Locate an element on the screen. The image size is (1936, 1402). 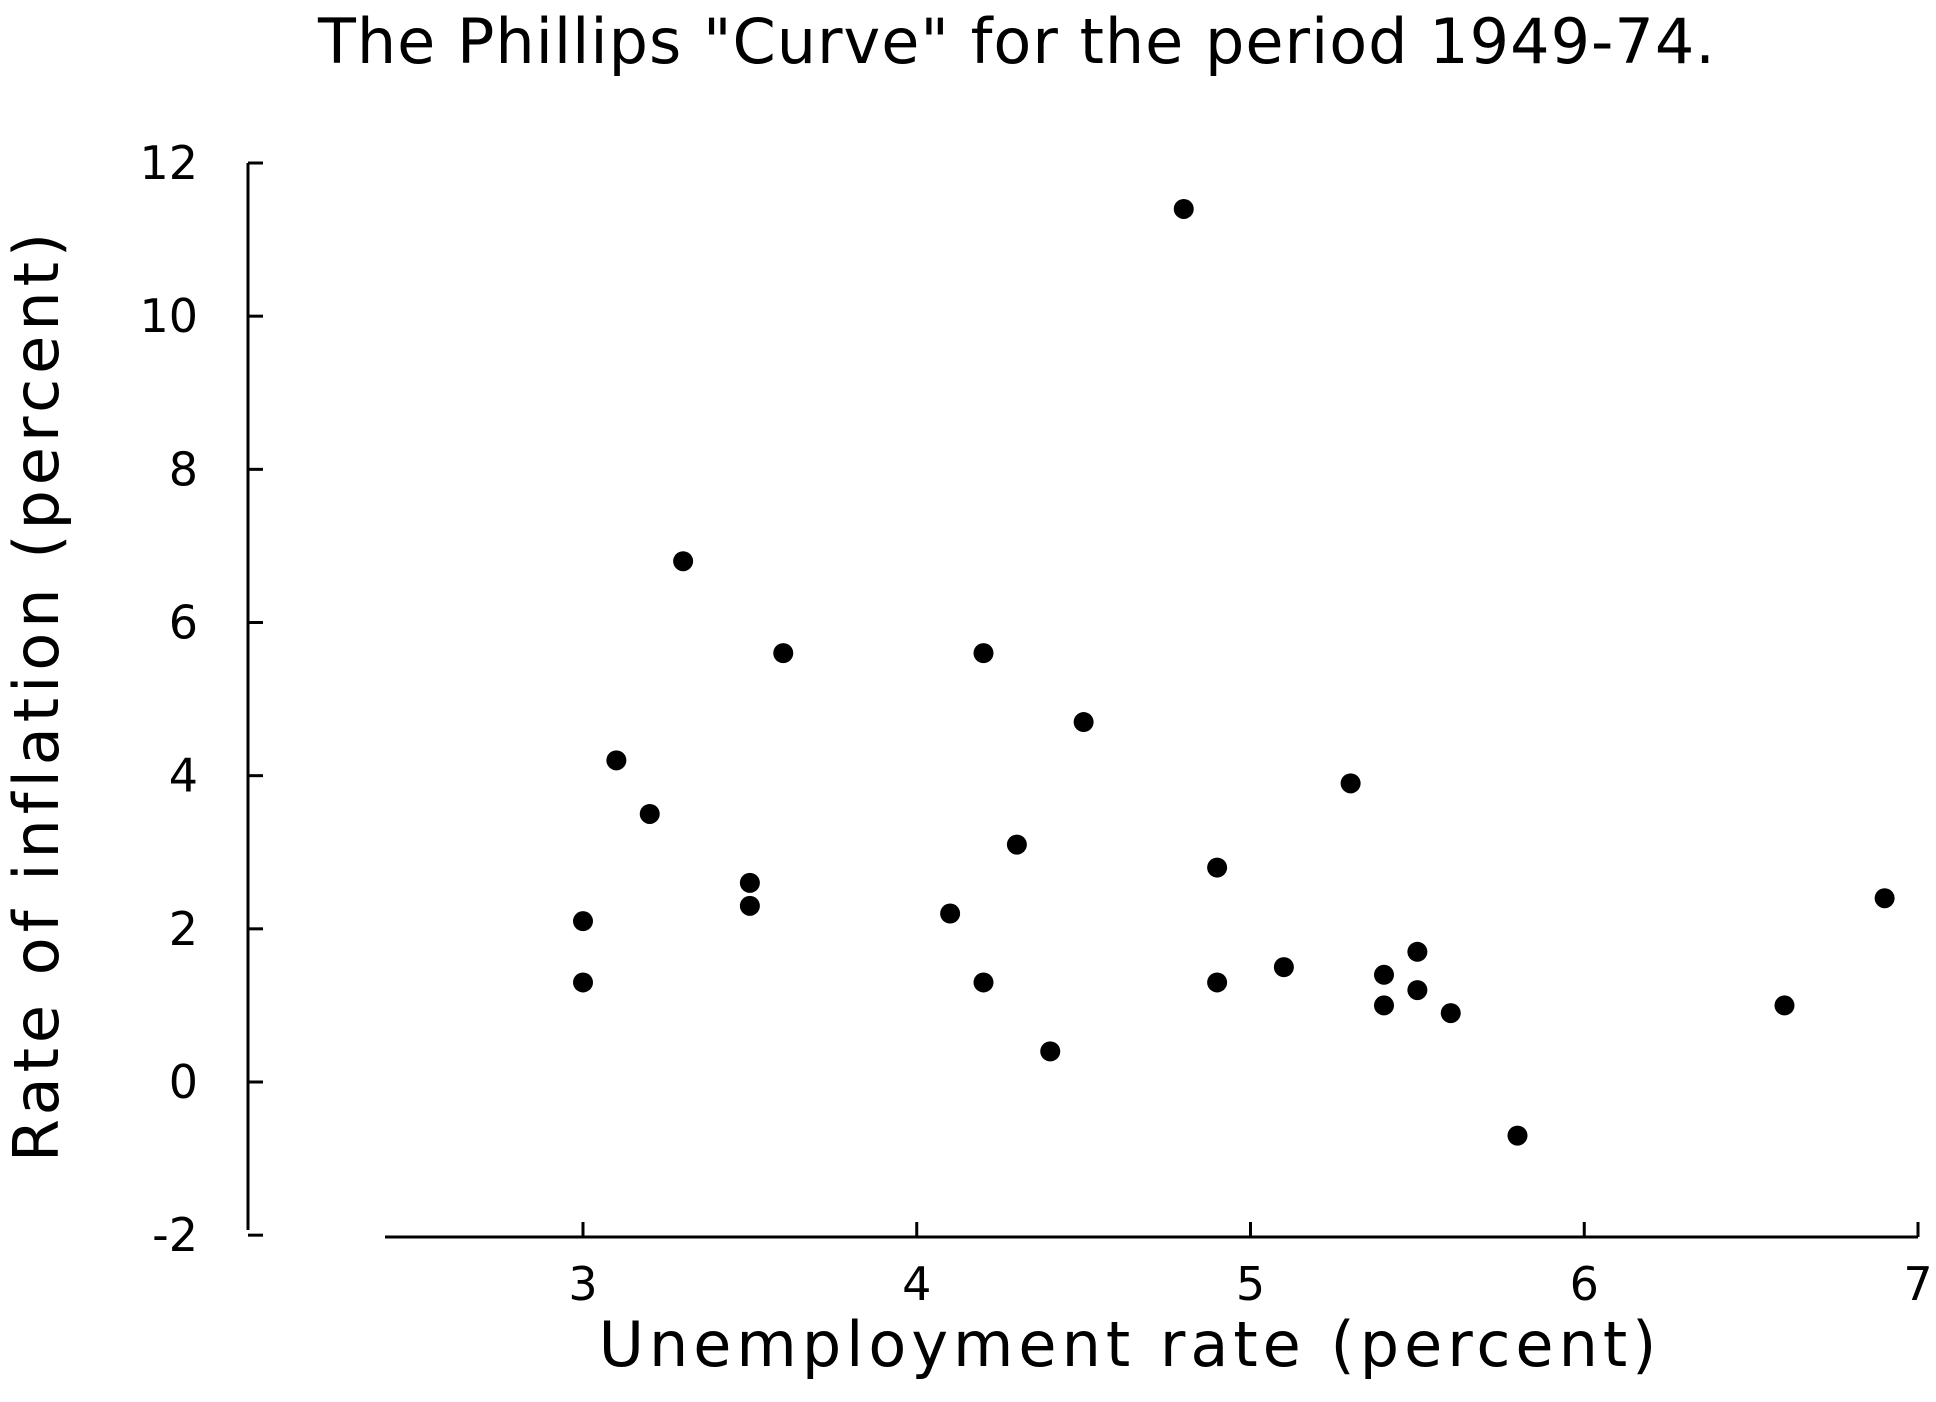
x-tick-label: 5 is located at coordinates (1250, 1284).